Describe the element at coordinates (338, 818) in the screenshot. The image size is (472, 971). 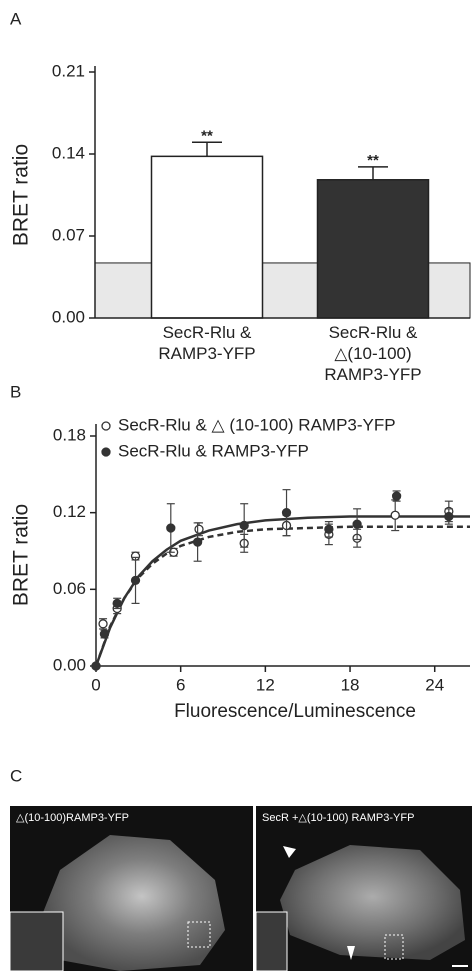
I see `image-caption: SecR +△(10-100) RAMP3-YFP` at that location.